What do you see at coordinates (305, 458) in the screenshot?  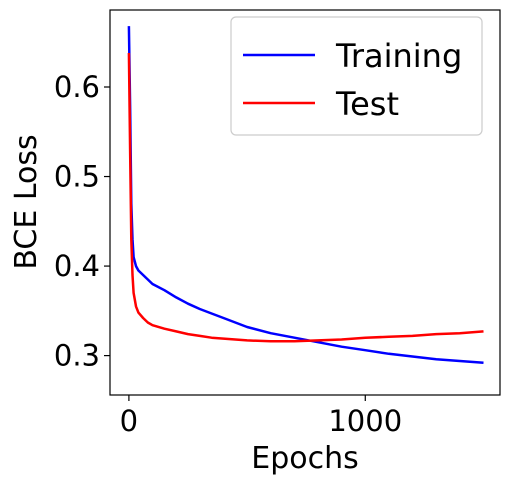 I see `x-axis-label: Epochs` at bounding box center [305, 458].